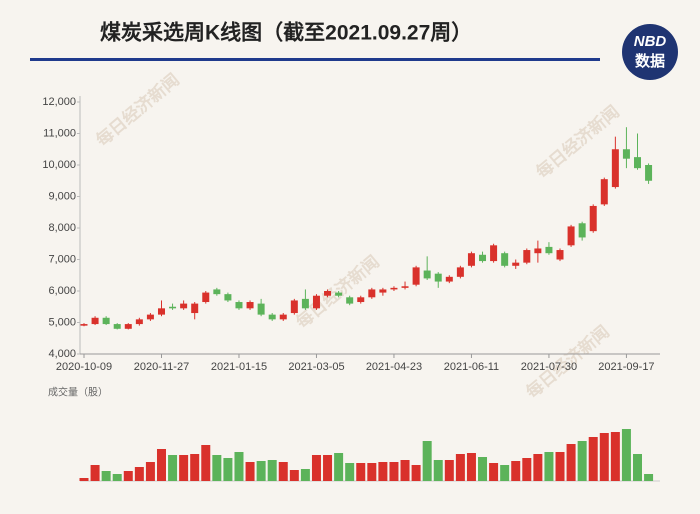  I want to click on x-tick-label: 2021-04-23, so click(394, 367).